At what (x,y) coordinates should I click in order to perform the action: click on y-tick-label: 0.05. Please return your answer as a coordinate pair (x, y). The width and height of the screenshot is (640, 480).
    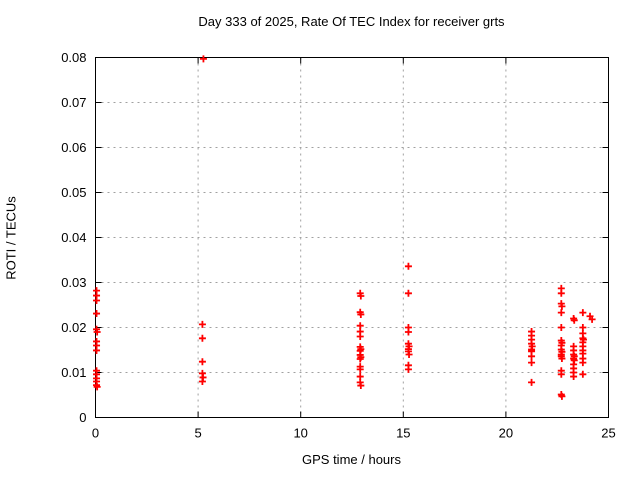
    Looking at the image, I should click on (73, 192).